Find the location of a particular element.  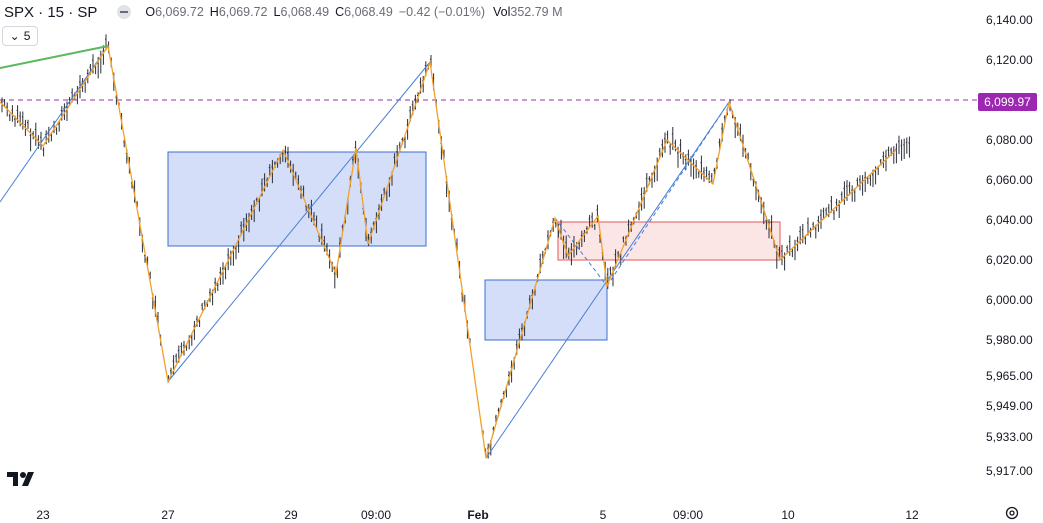

open-value: O6,069.72 is located at coordinates (174, 12).